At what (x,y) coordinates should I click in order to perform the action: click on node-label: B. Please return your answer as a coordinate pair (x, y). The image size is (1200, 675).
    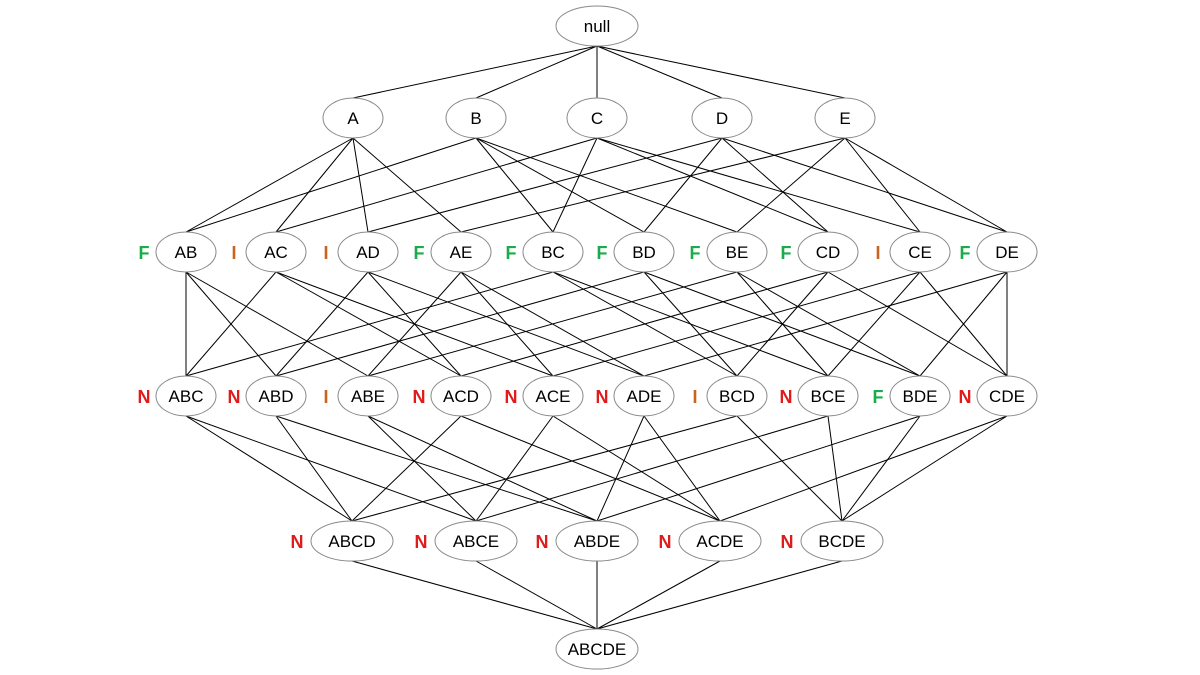
    Looking at the image, I should click on (475, 118).